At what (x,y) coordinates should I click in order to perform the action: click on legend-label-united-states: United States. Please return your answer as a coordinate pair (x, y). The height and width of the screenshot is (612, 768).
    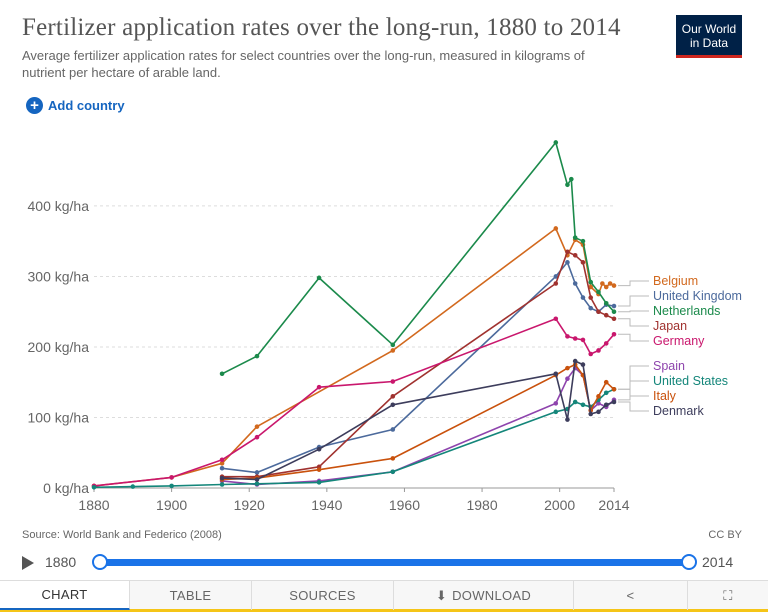
    Looking at the image, I should click on (690, 381).